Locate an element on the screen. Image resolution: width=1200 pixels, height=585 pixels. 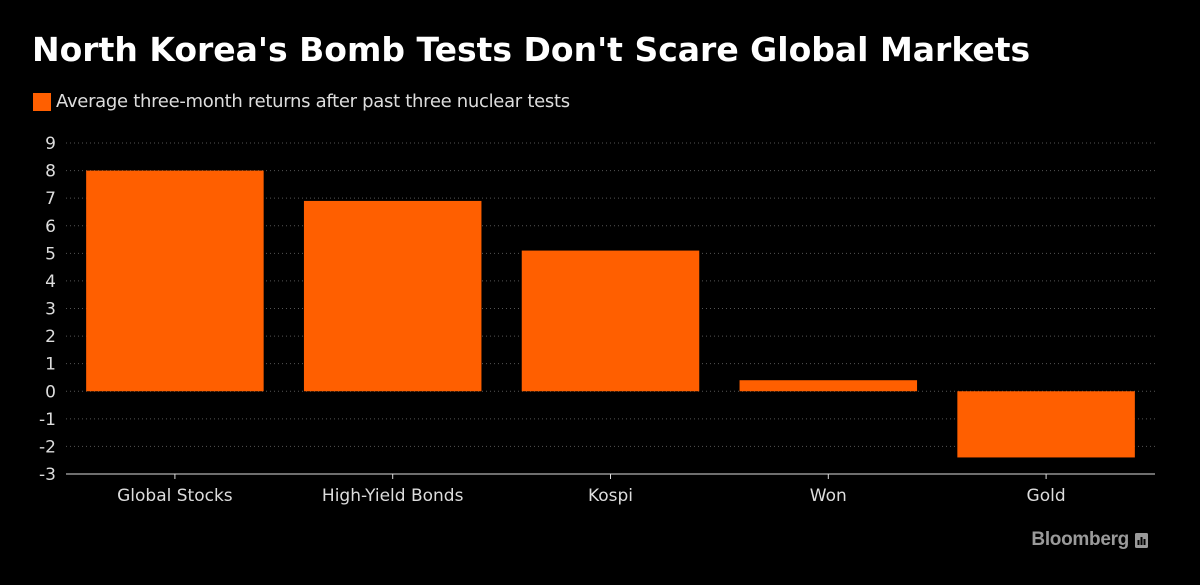
bar-kospi is located at coordinates (610, 321).